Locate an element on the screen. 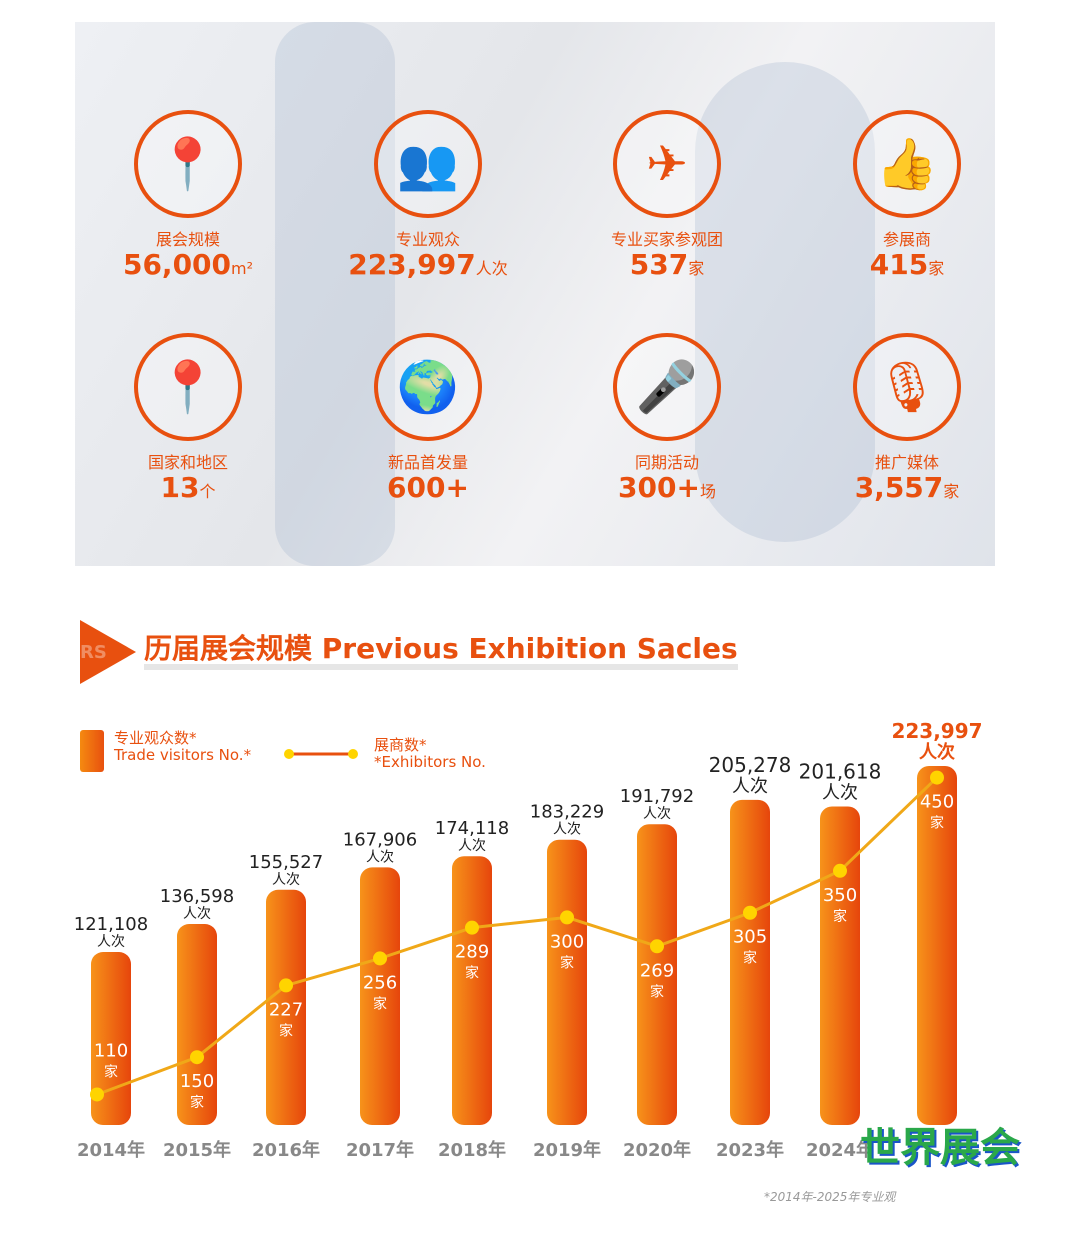 The height and width of the screenshot is (1246, 1080). stat-item: 👍 参展商 415家 is located at coordinates (907, 197).